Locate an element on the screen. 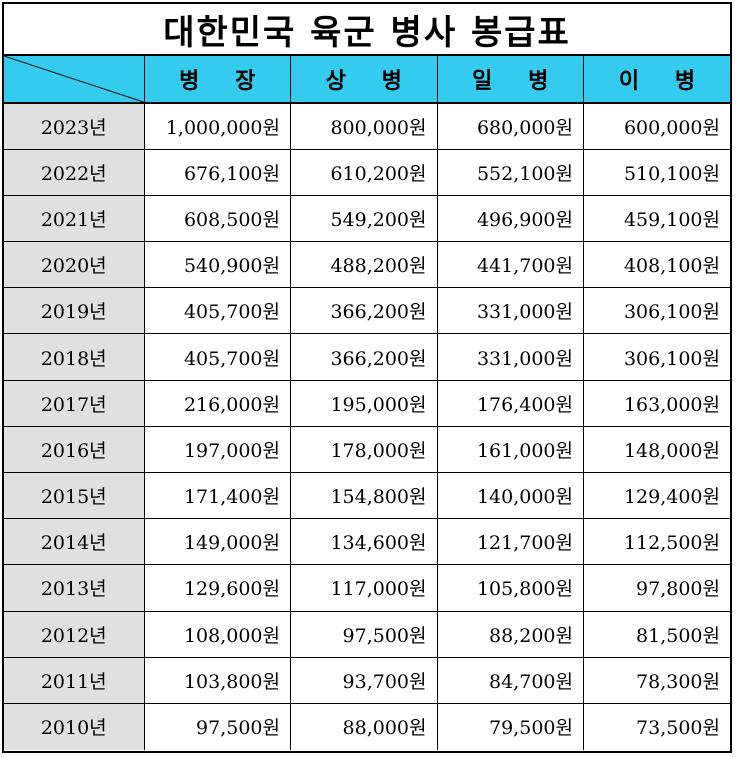  salary-cell: 610,200원 is located at coordinates (364, 172).